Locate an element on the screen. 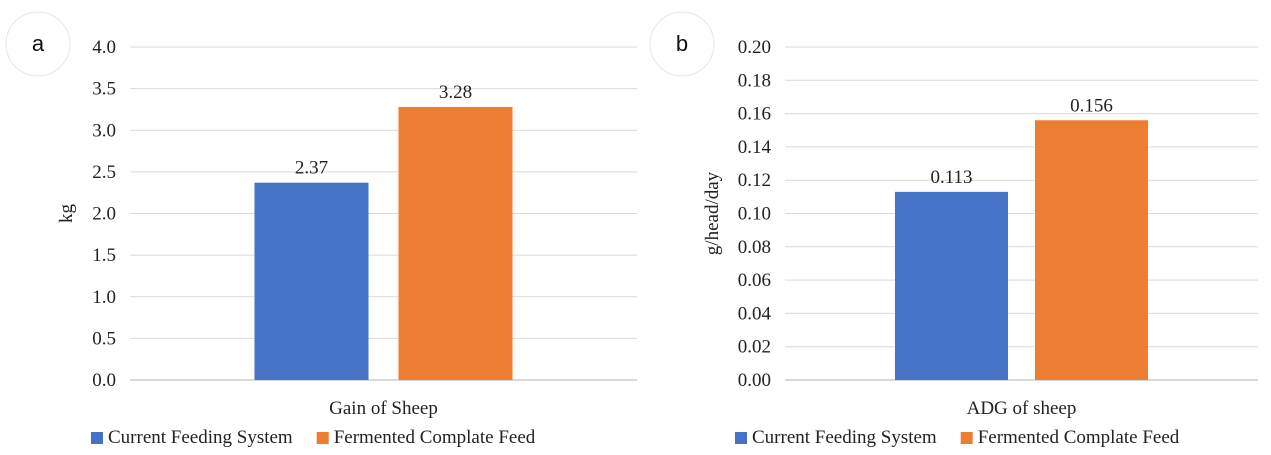 This screenshot has width=1271, height=455. panel-badge-a is located at coordinates (38, 44).